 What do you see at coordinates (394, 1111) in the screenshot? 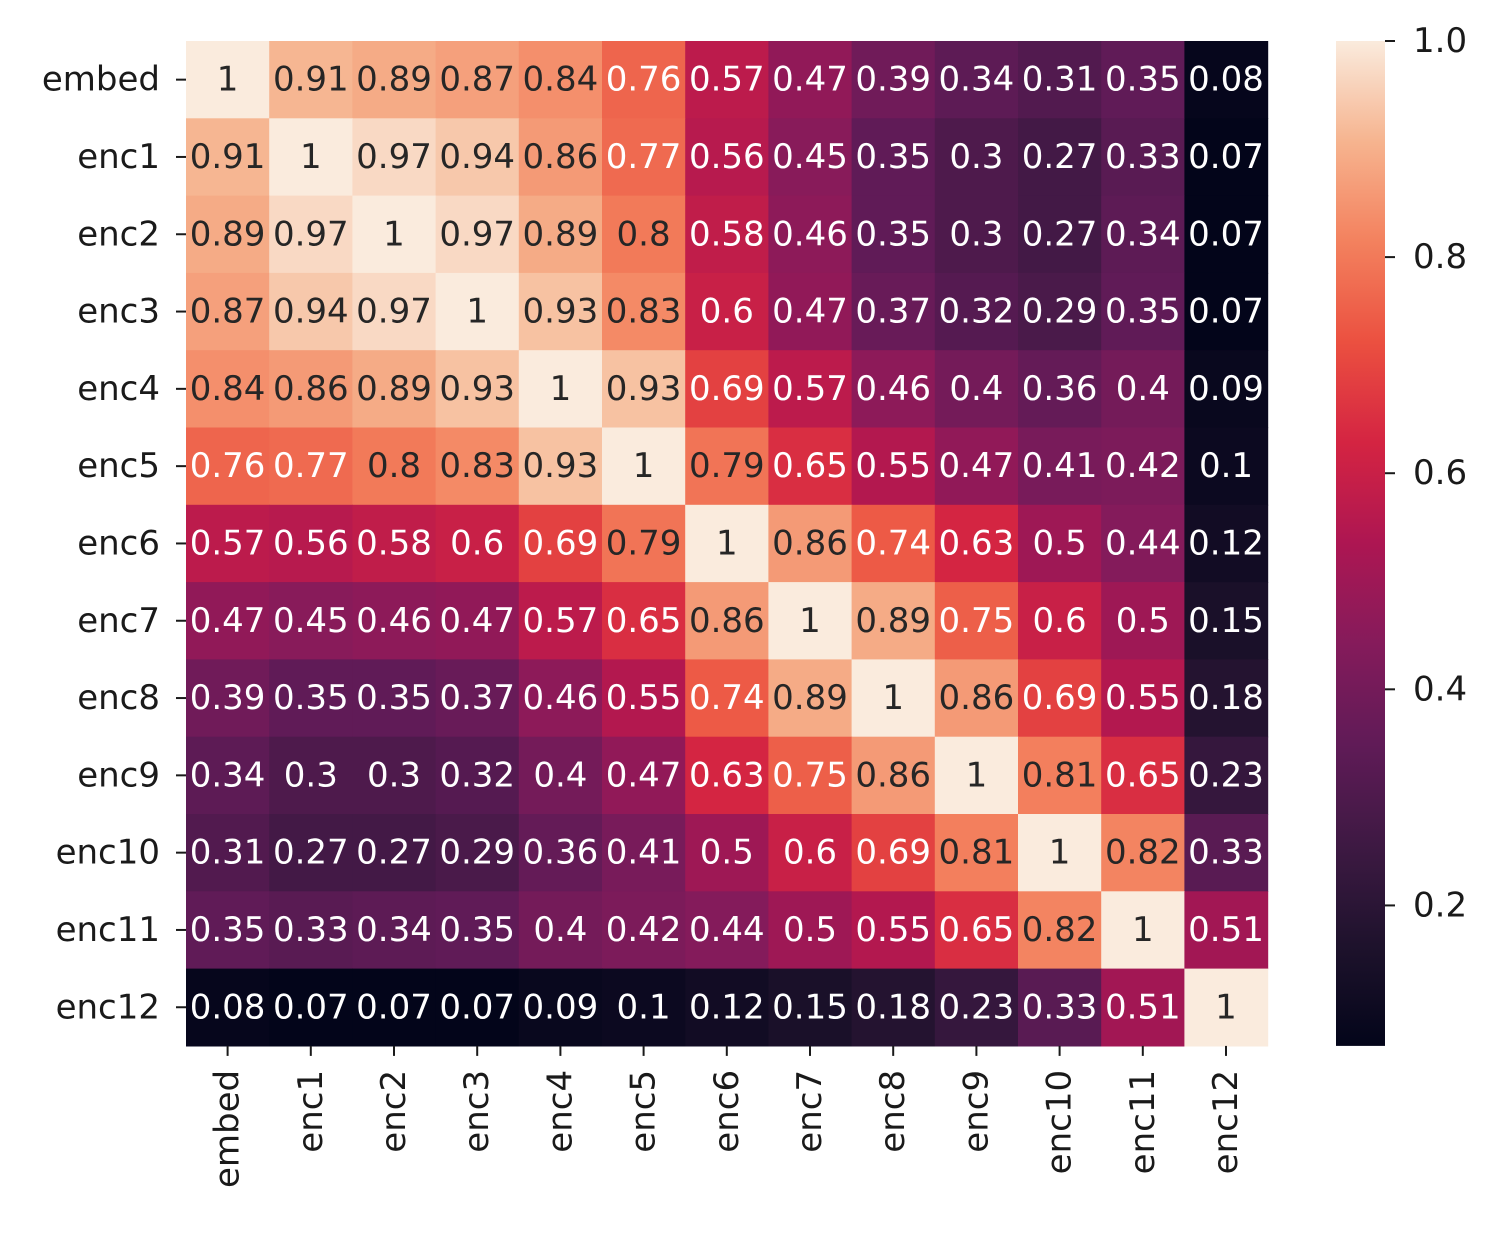
I see `x-tick-label: enc2` at bounding box center [394, 1111].